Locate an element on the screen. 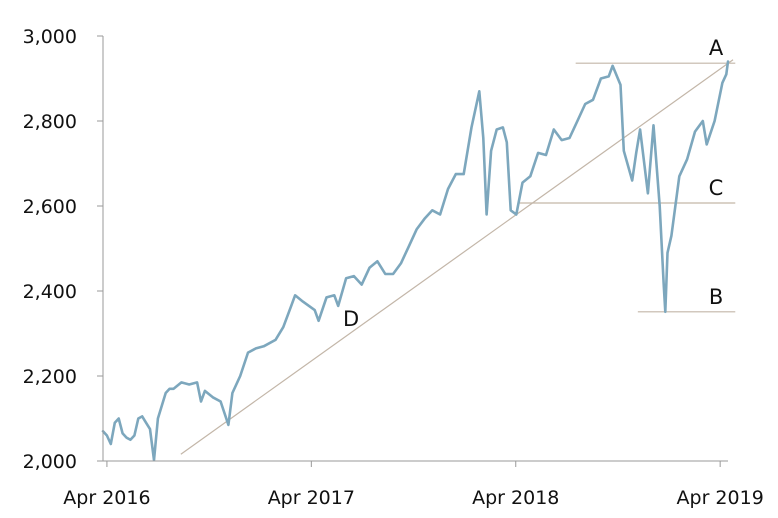 This screenshot has height=518, width=778. y-tick-label: 2,600 is located at coordinates (50, 207).